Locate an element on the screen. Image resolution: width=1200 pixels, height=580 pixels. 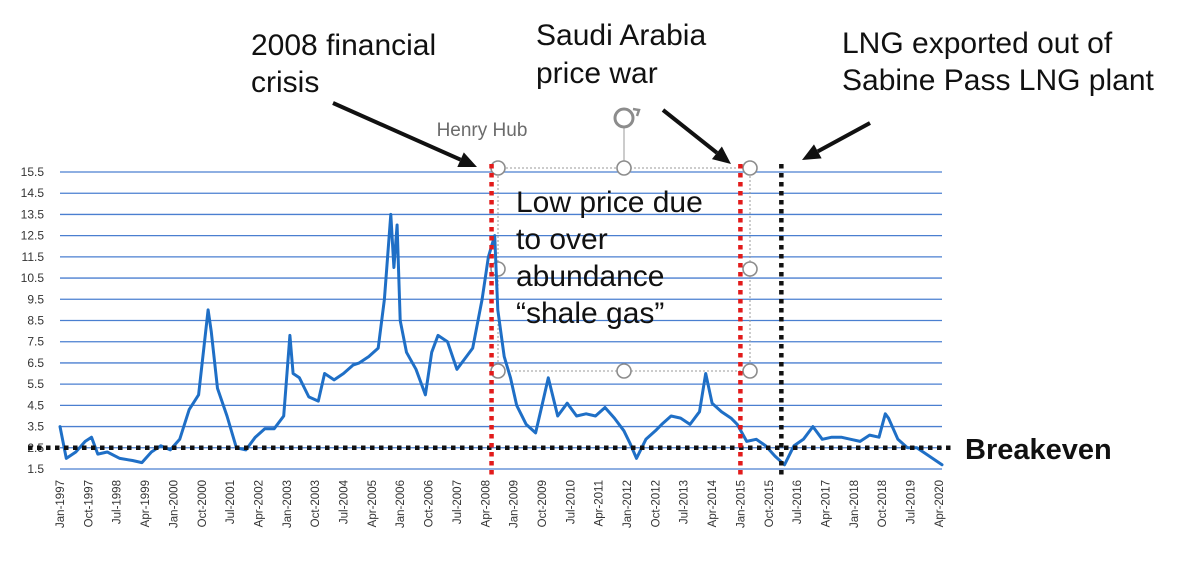
y-tick-label: 2.5 is located at coordinates (35, 448).